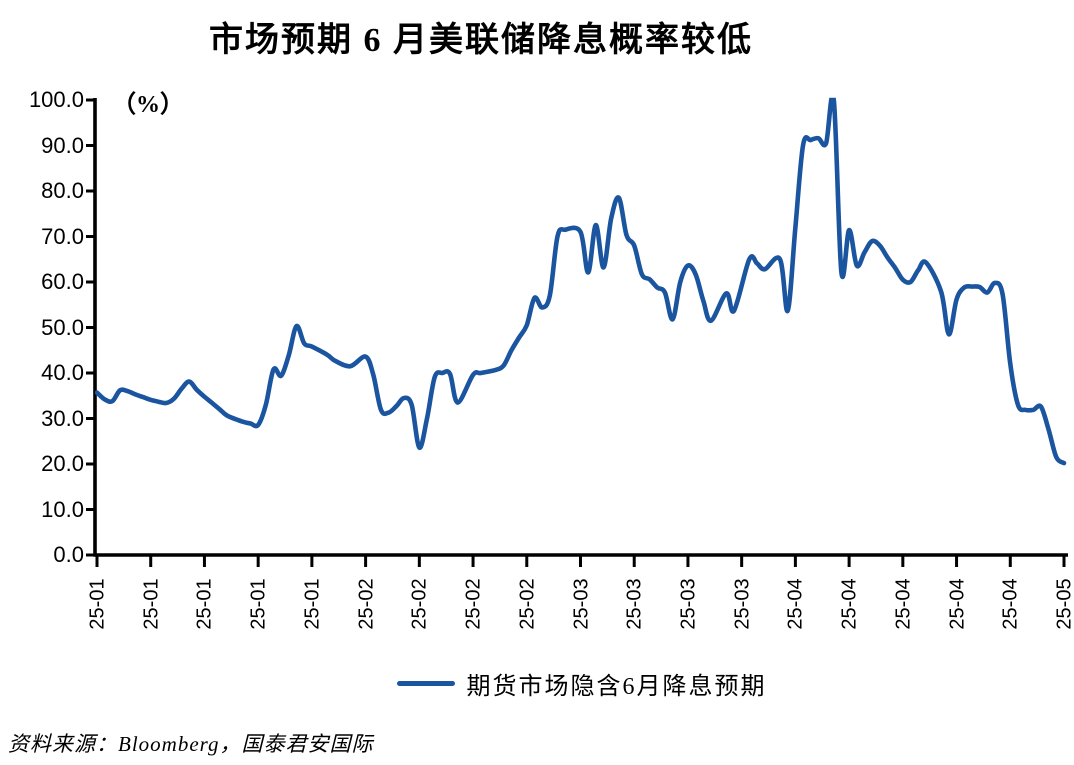 This screenshot has height=765, width=1074. I want to click on y-tick-label: 50.0, so click(62, 327).